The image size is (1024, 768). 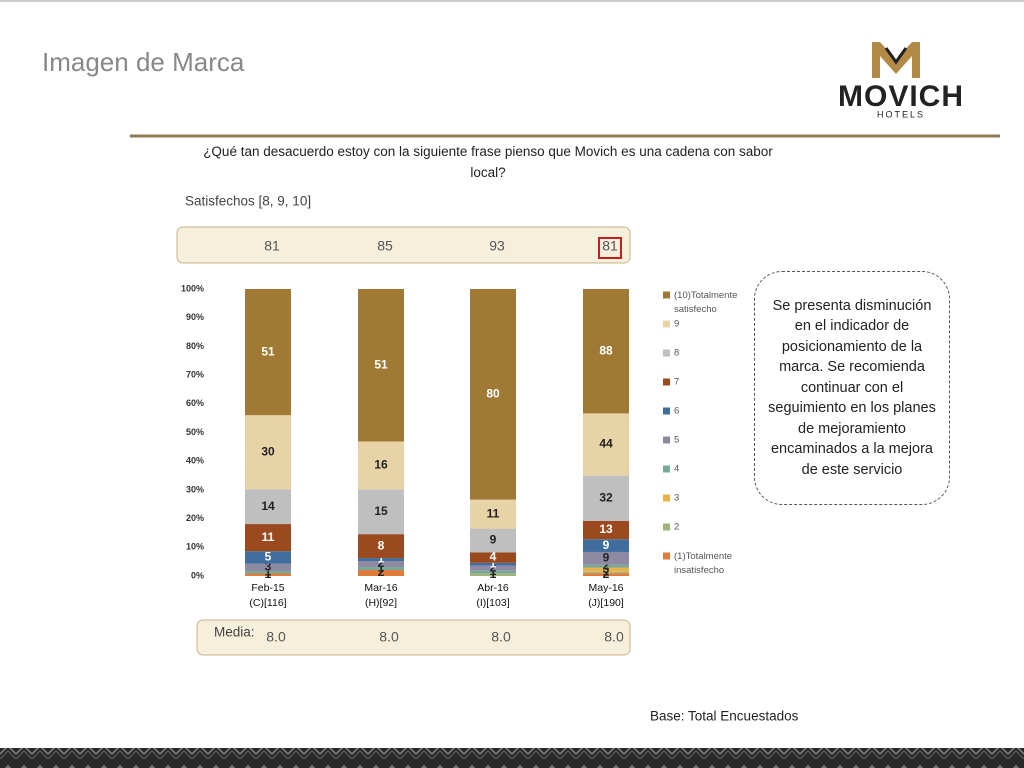 What do you see at coordinates (606, 444) in the screenshot?
I see `data-label: 44` at bounding box center [606, 444].